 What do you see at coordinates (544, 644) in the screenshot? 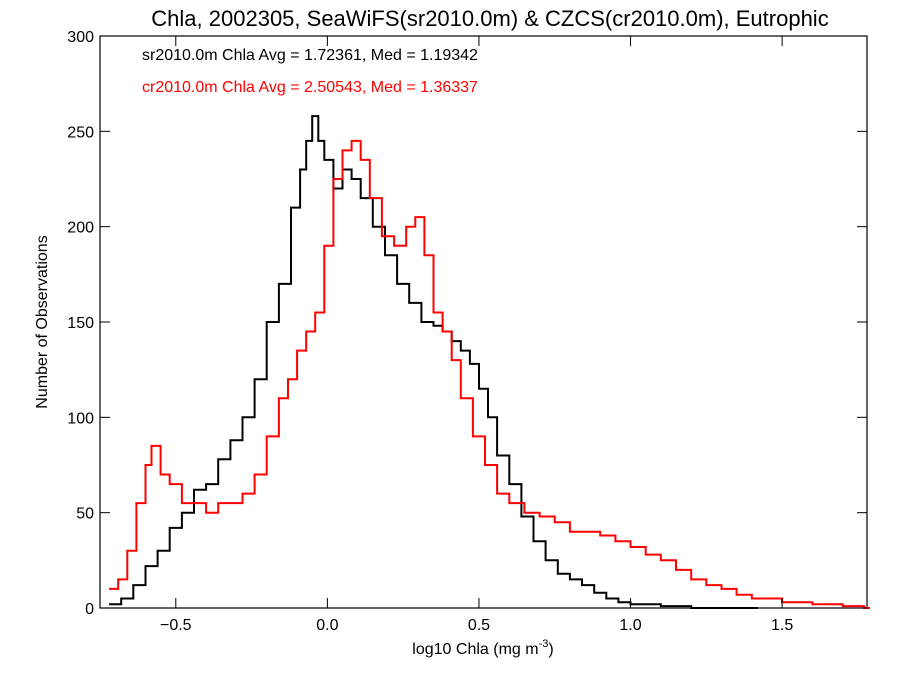
I see `x-axis-label-superscript: -3` at bounding box center [544, 644].